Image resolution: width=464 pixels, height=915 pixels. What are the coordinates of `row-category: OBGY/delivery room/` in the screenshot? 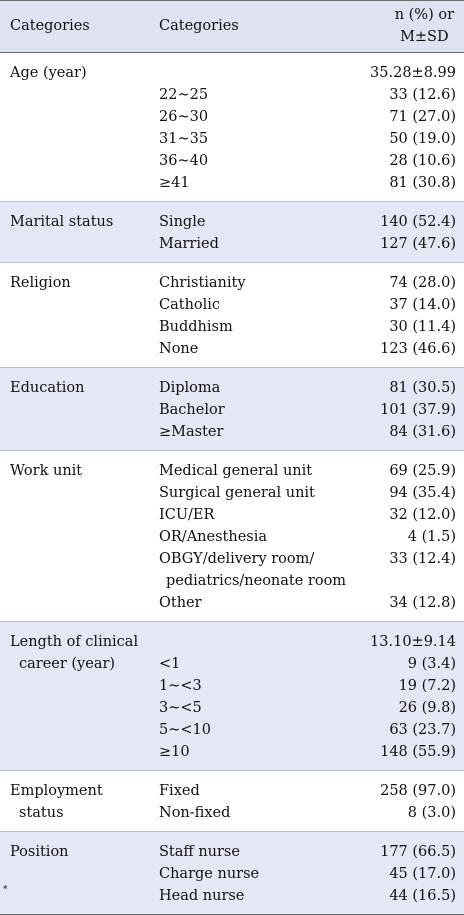 It's located at (237, 559).